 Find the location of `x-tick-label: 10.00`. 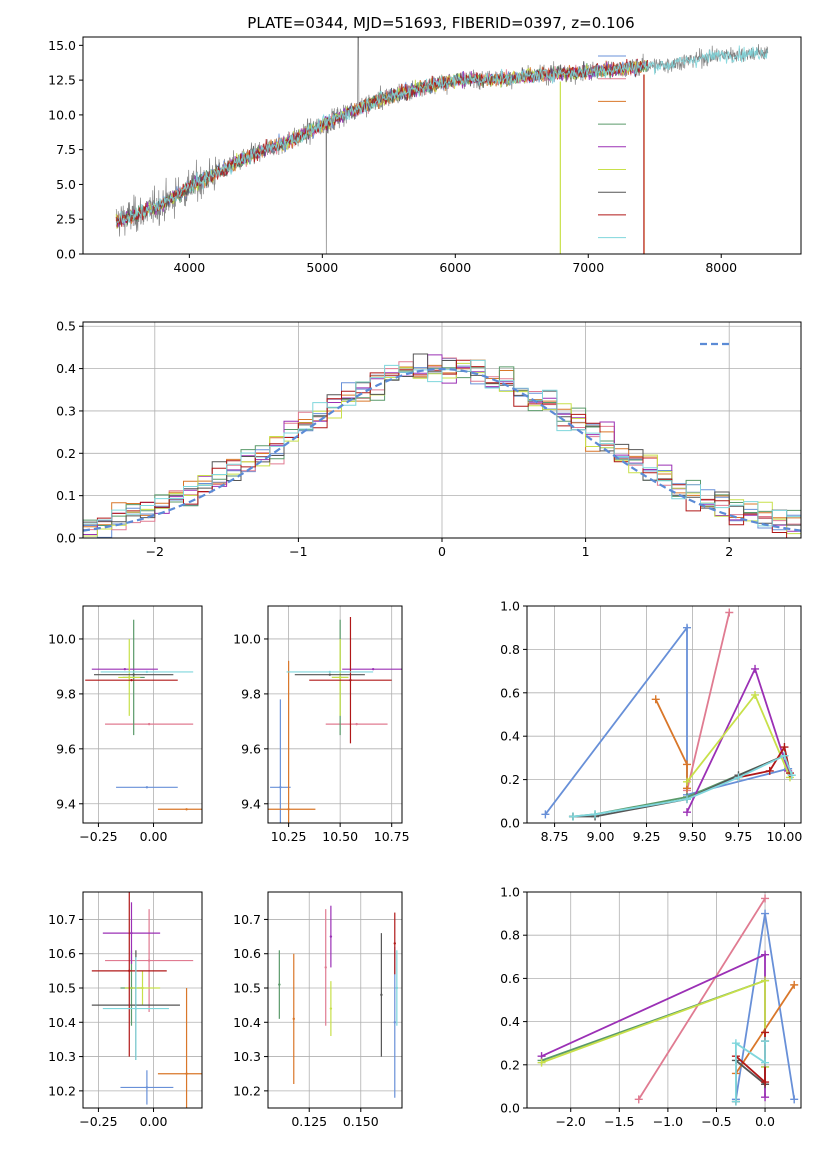

x-tick-label: 10.00 is located at coordinates (785, 836).